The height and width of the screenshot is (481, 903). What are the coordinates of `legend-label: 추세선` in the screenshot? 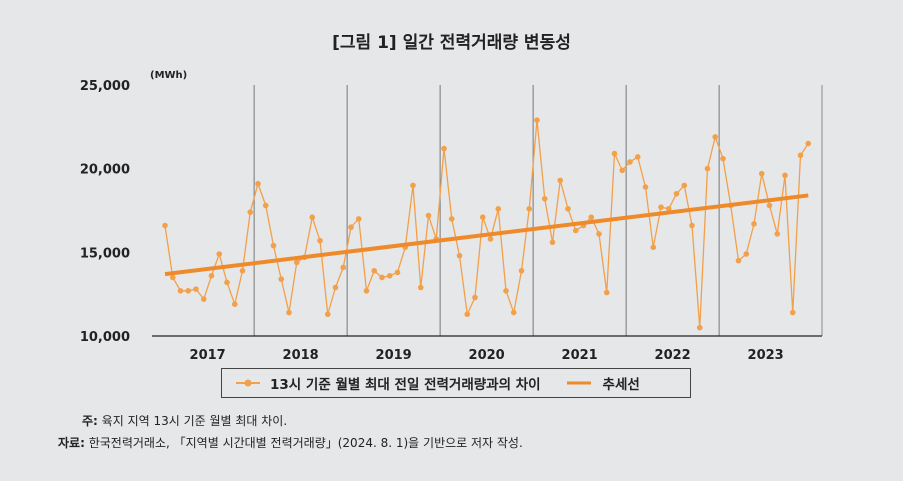 It's located at (621, 385).